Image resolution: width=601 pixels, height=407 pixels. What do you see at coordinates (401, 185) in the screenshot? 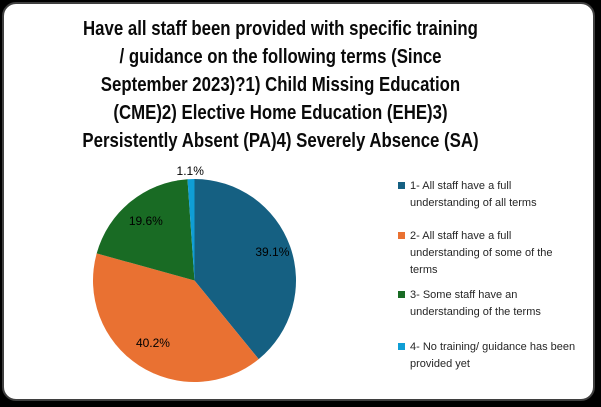
I see `legend-swatch-blue` at bounding box center [401, 185].